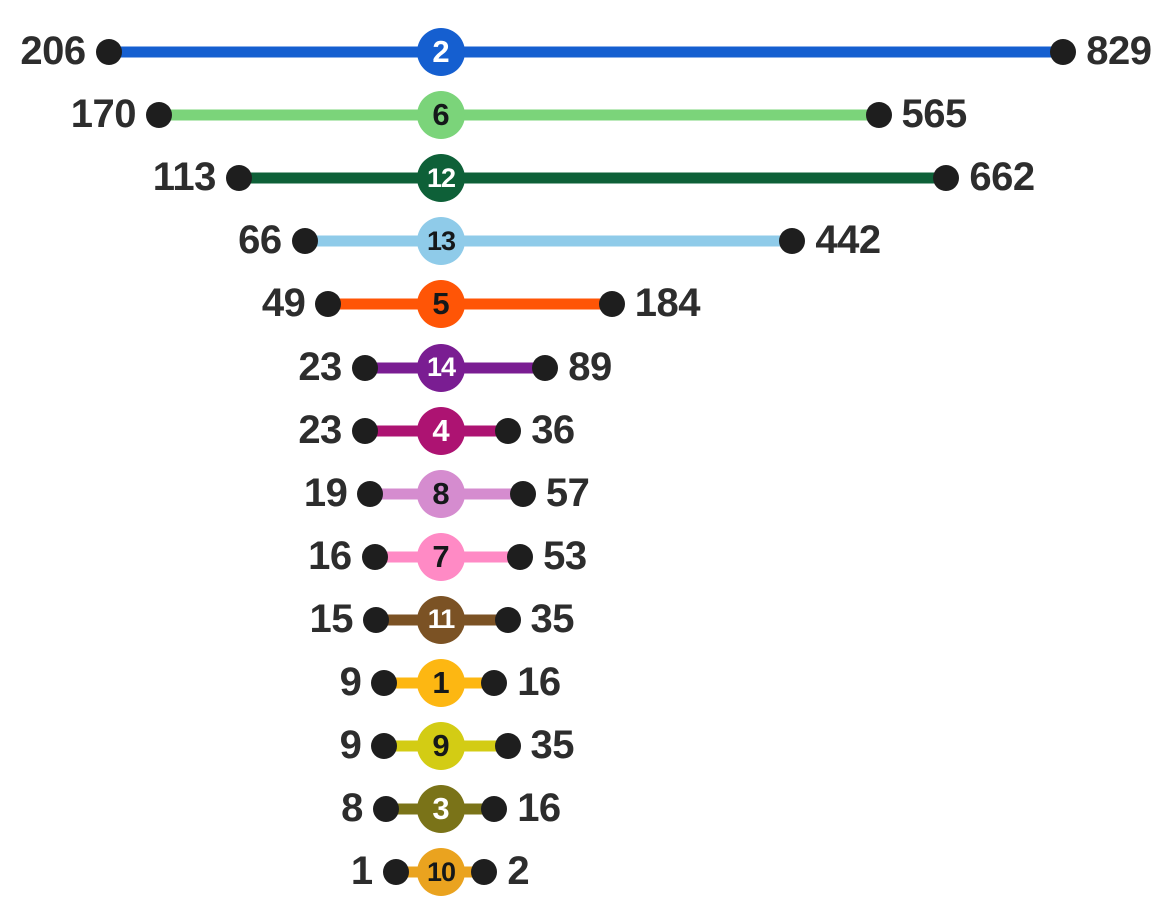 This screenshot has height=919, width=1170. Describe the element at coordinates (553, 429) in the screenshot. I see `high-value-label: 36` at that location.